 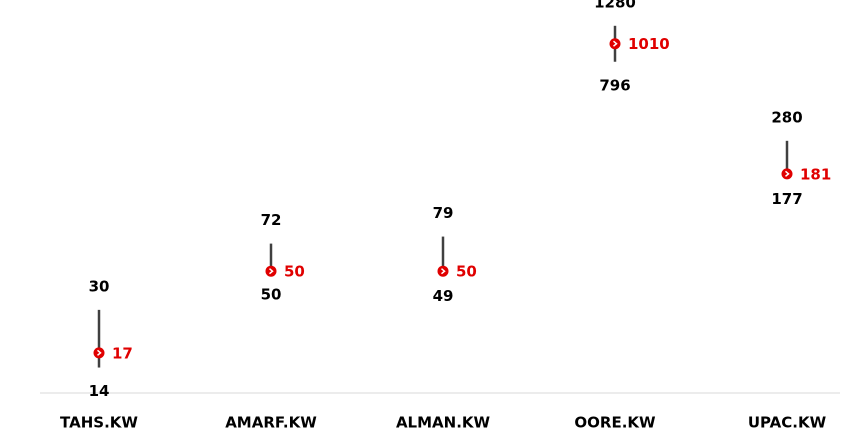 What do you see at coordinates (271, 220) in the screenshot?
I see `high-label: 72` at bounding box center [271, 220].